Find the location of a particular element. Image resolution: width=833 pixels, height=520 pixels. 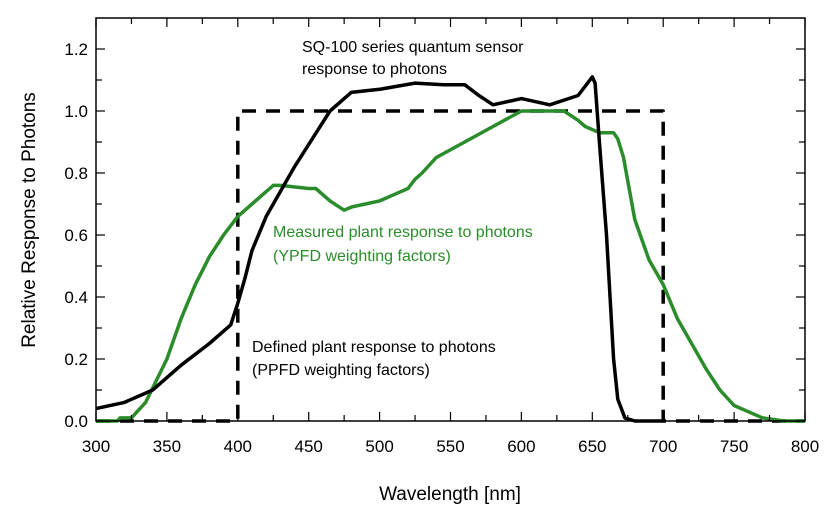

x-tick-label: 350 is located at coordinates (167, 446).